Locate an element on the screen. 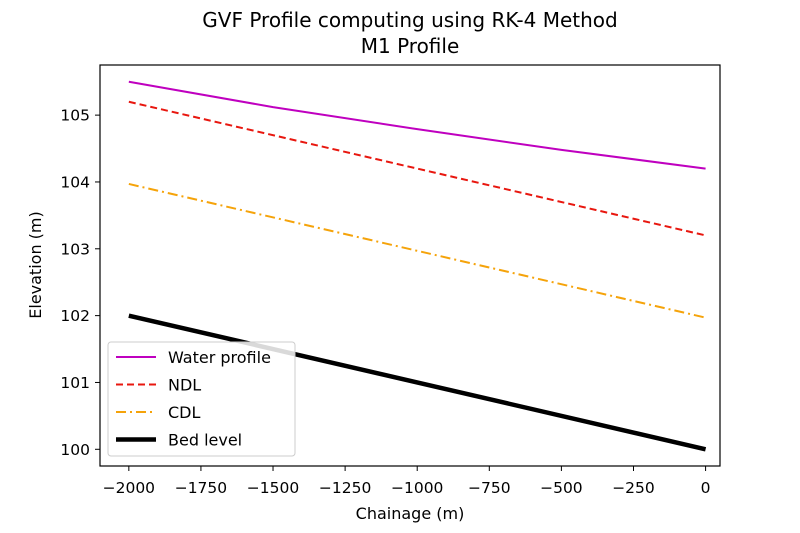 The width and height of the screenshot is (800, 533). legend-label: Bed level is located at coordinates (205, 440).